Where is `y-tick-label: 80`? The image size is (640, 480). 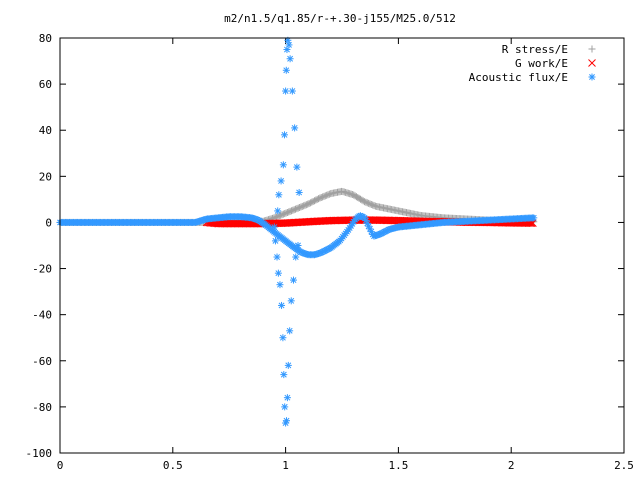
y-tick-label: 80 is located at coordinates (45, 38).